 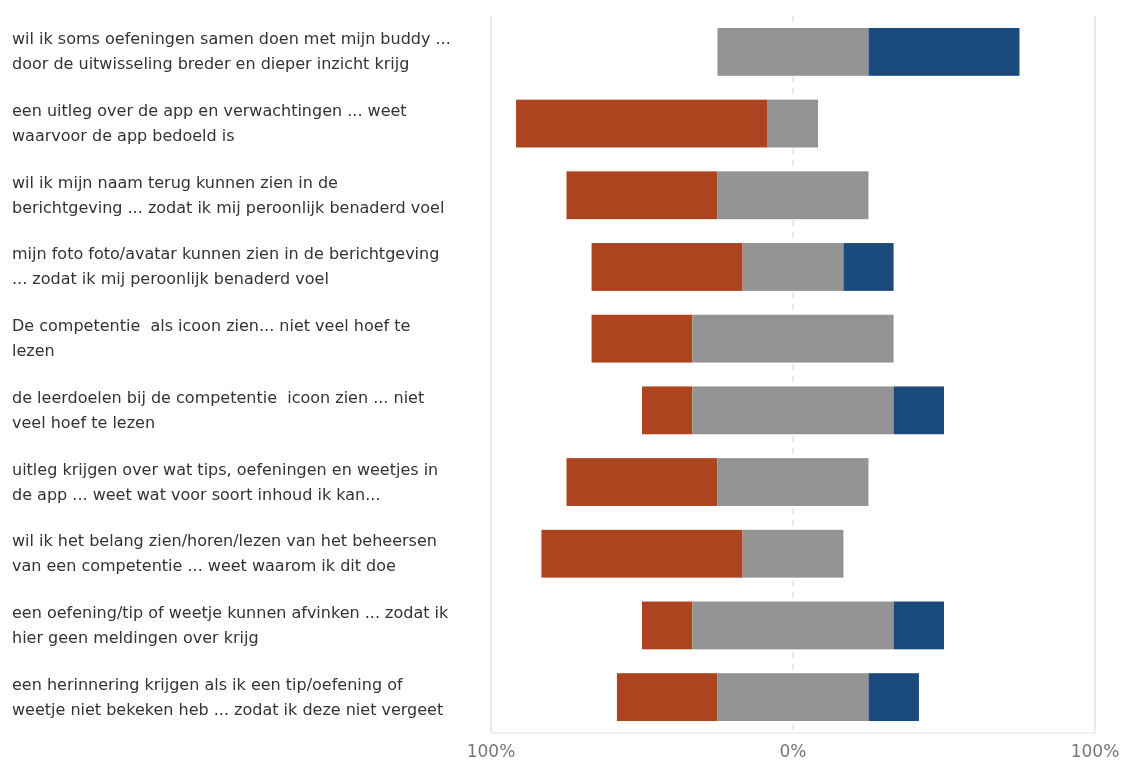 What do you see at coordinates (228, 194) in the screenshot?
I see `y-tick-label: wil ik mijn naam terug kunnen zien in de berichtgeving ... zodat ik mij peroonlijk benaderd voel` at bounding box center [228, 194].